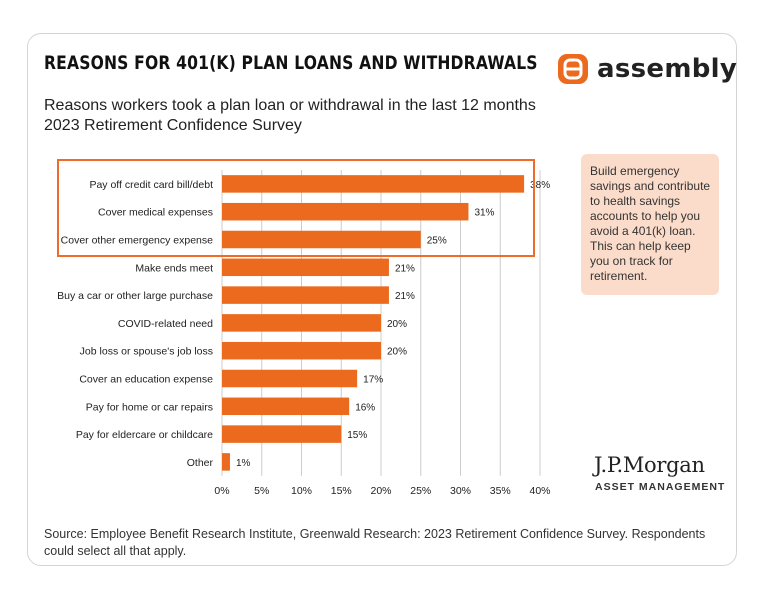 The width and height of the screenshot is (768, 593). Describe the element at coordinates (165, 324) in the screenshot. I see `category-label-5: COVID-related need` at that location.